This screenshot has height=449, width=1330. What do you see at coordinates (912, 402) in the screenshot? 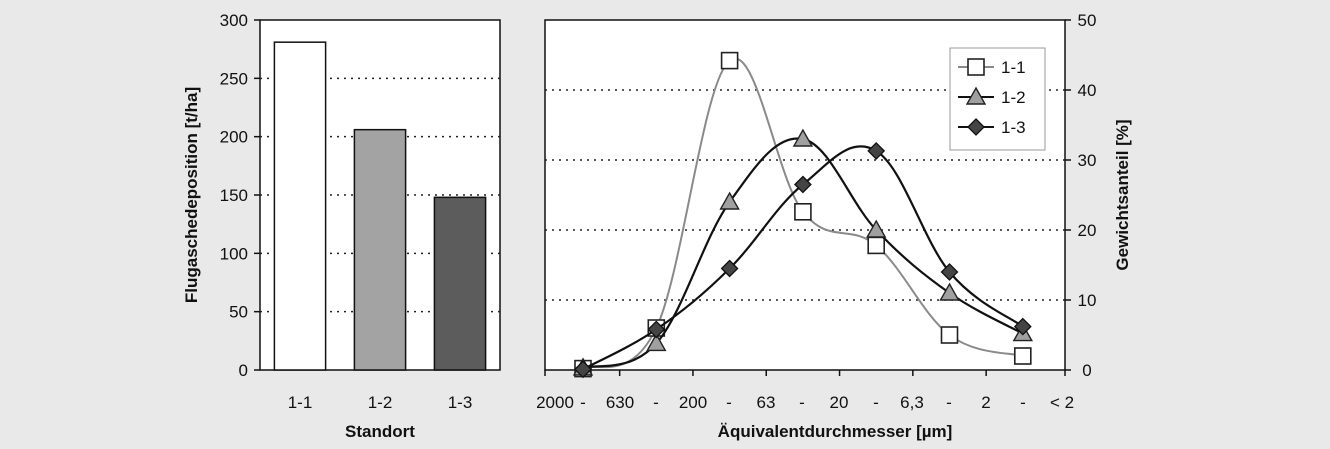
I see `line-x-tick-label: 6,3` at bounding box center [912, 402].